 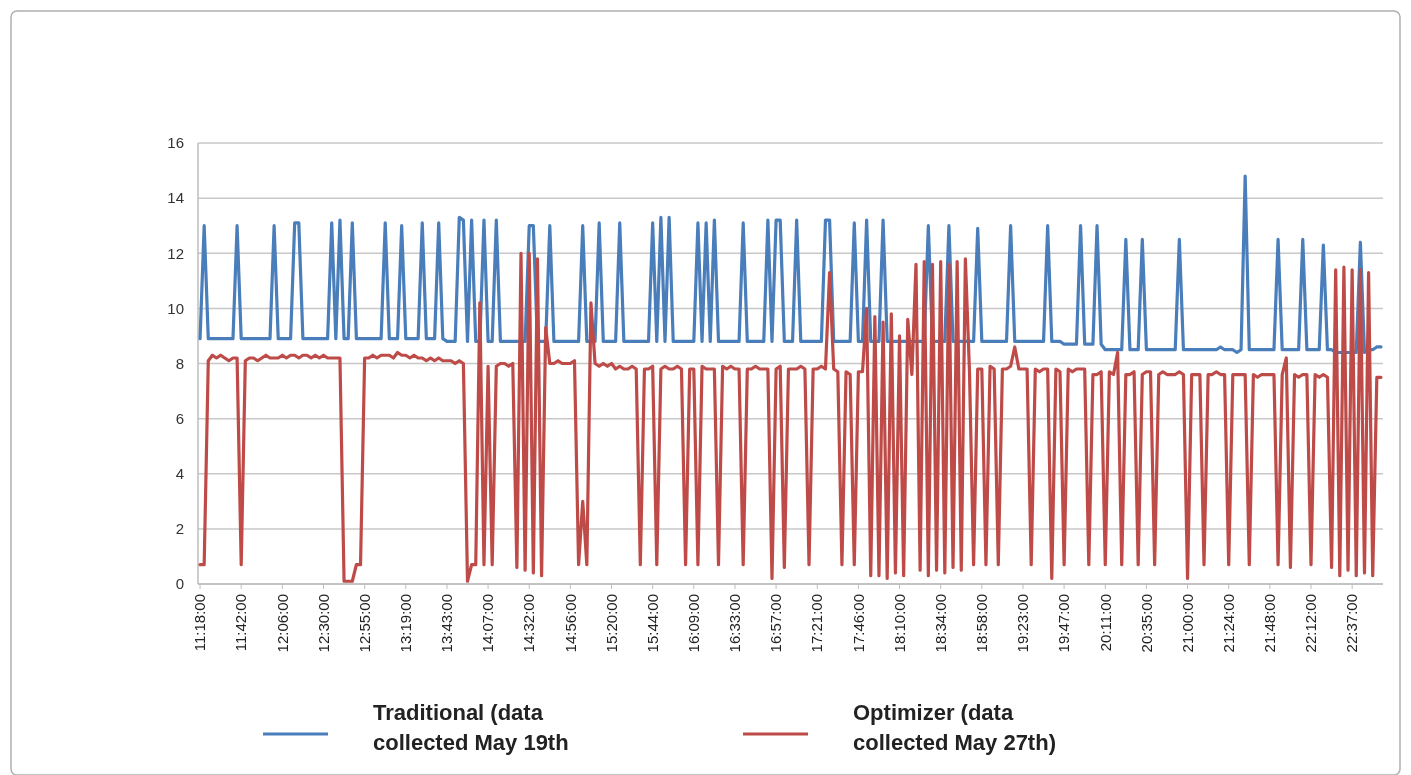 What do you see at coordinates (175, 198) in the screenshot?
I see `y-tick-label: 14` at bounding box center [175, 198].